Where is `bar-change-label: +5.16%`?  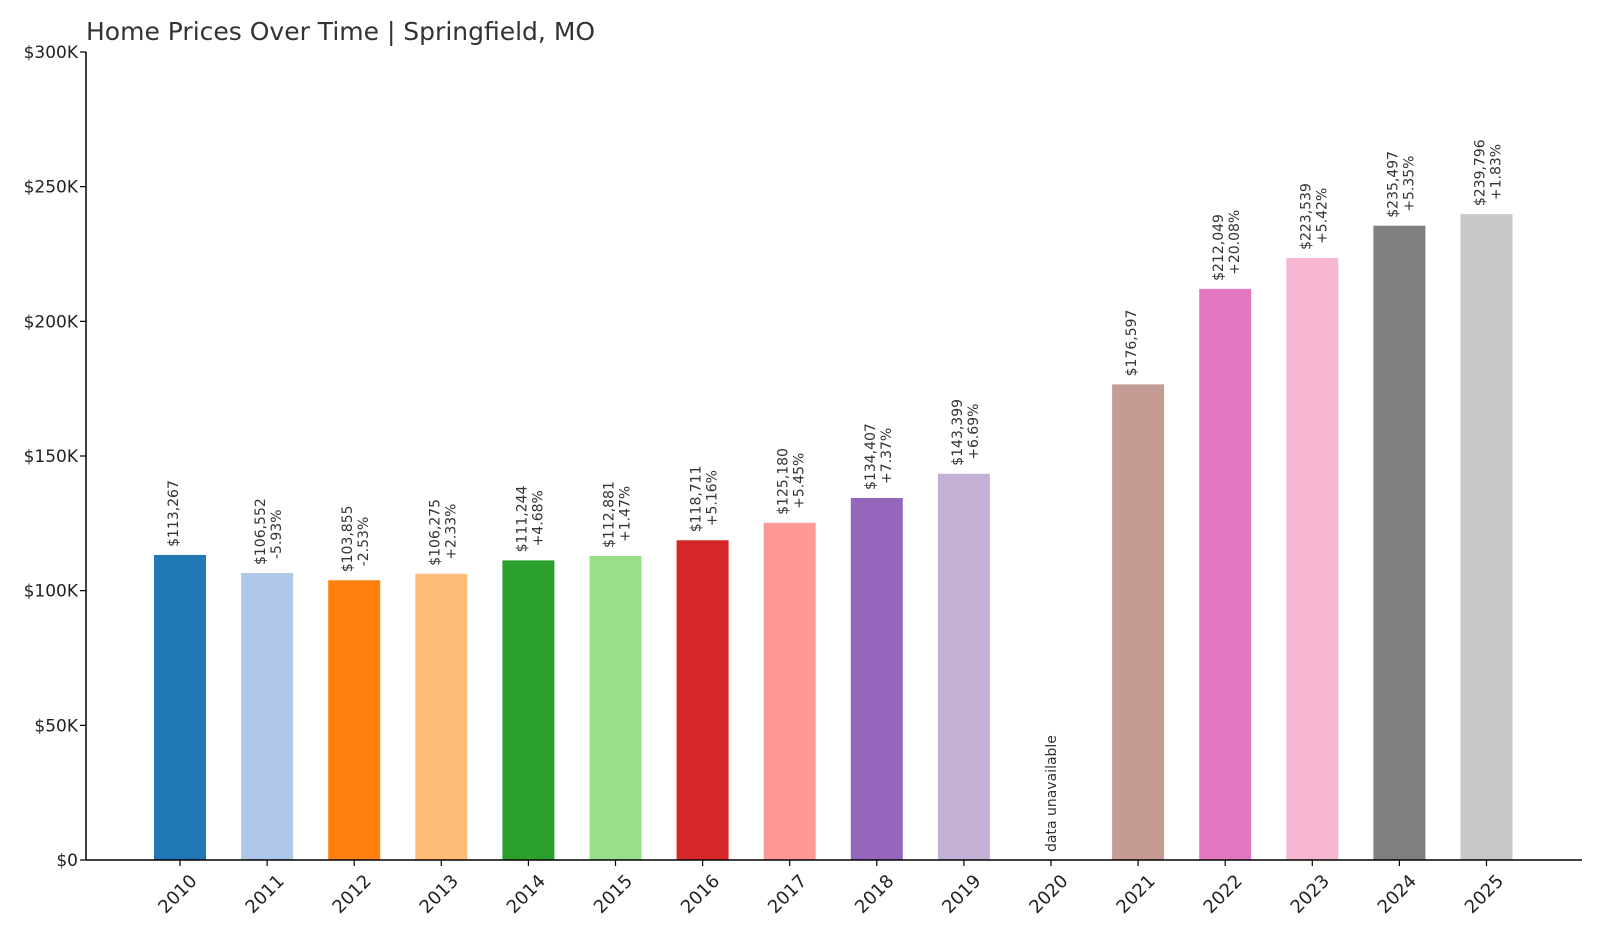 bar-change-label: +5.16% is located at coordinates (713, 498).